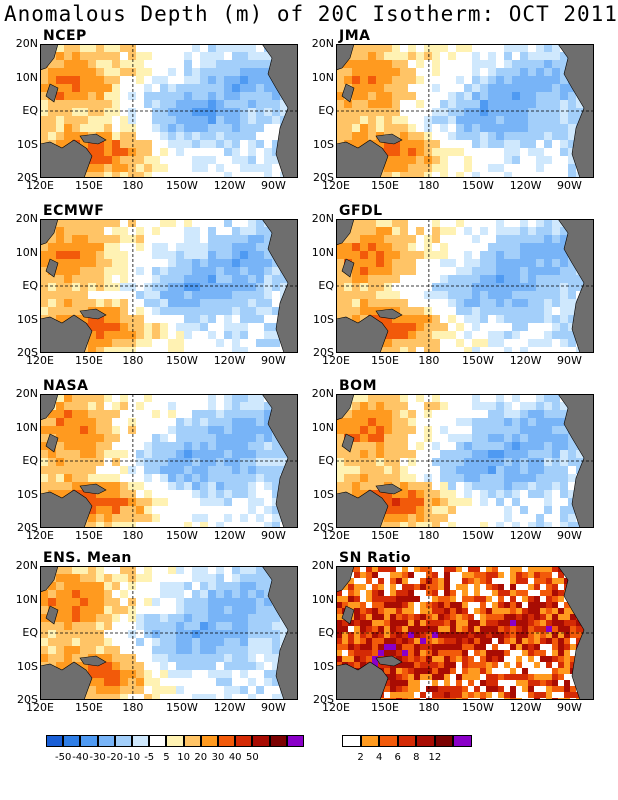 The height and width of the screenshot is (800, 618). What do you see at coordinates (235, 757) in the screenshot?
I see `colorbar-tick-label: 40` at bounding box center [235, 757].